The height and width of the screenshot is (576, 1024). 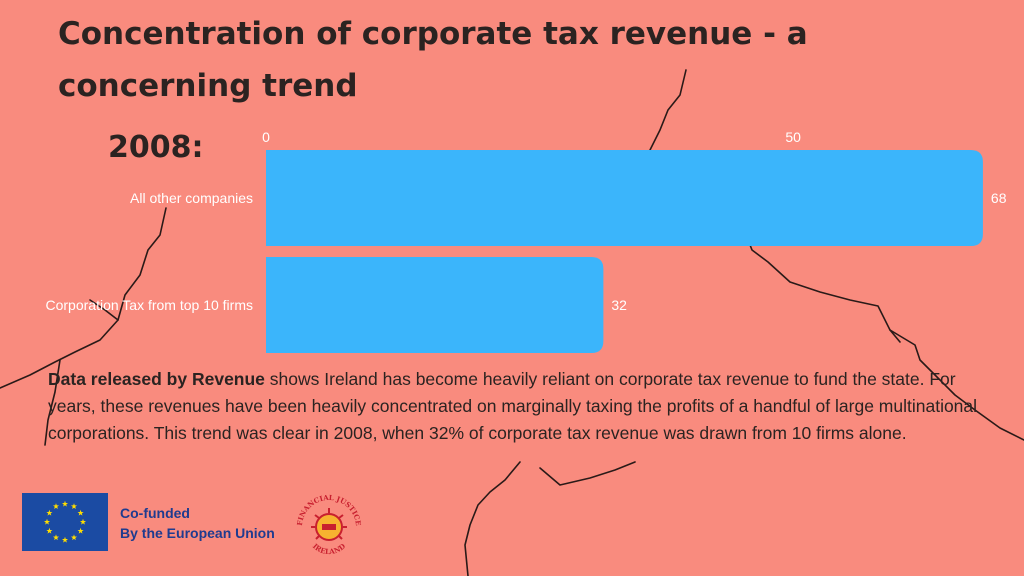 I want to click on description-bold-lead: Data released by Revenue, so click(x=156, y=379).